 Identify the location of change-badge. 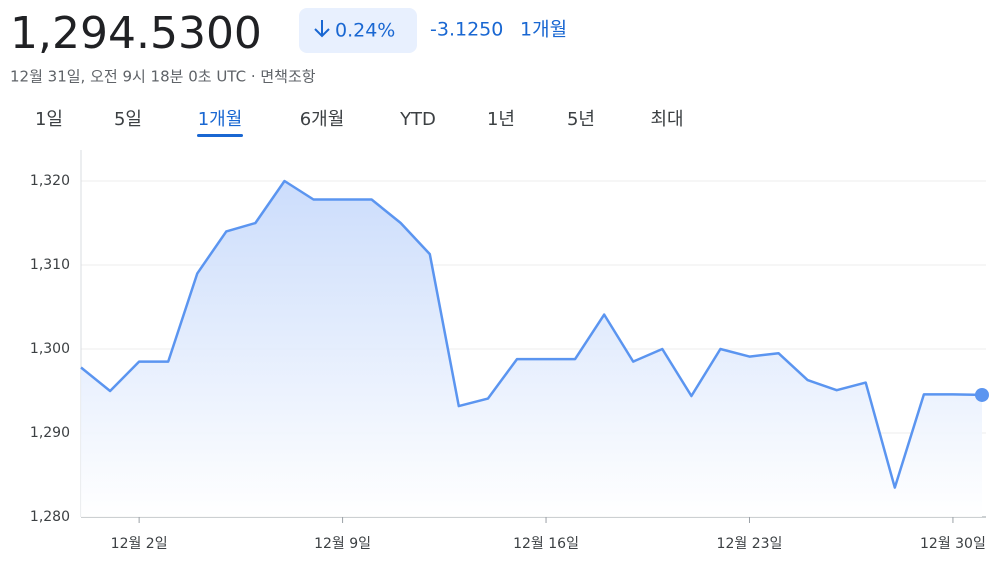
(358, 30).